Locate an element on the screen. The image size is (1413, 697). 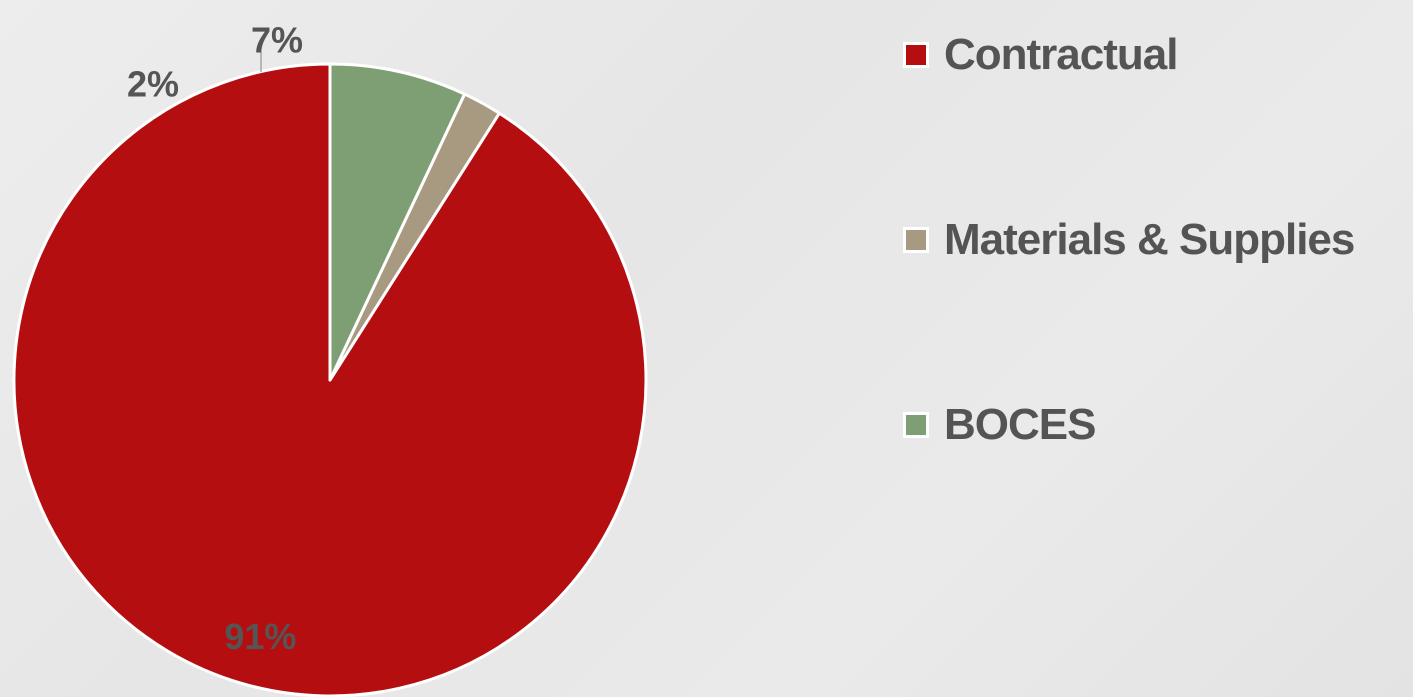
data-label-contractual: 91% is located at coordinates (260, 636).